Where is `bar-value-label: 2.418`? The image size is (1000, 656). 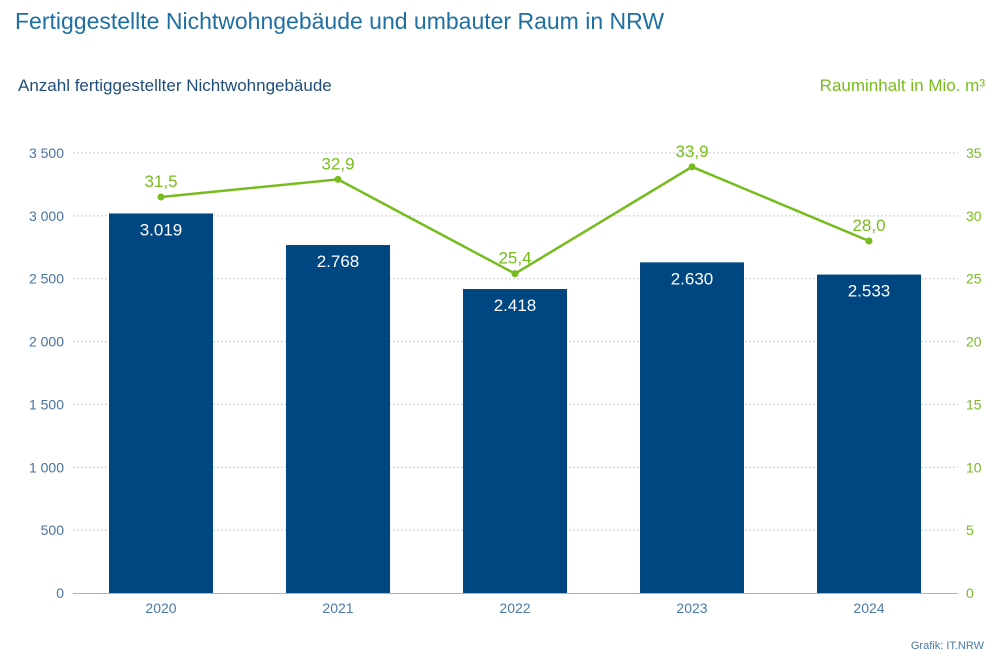
bar-value-label: 2.418 is located at coordinates (515, 305).